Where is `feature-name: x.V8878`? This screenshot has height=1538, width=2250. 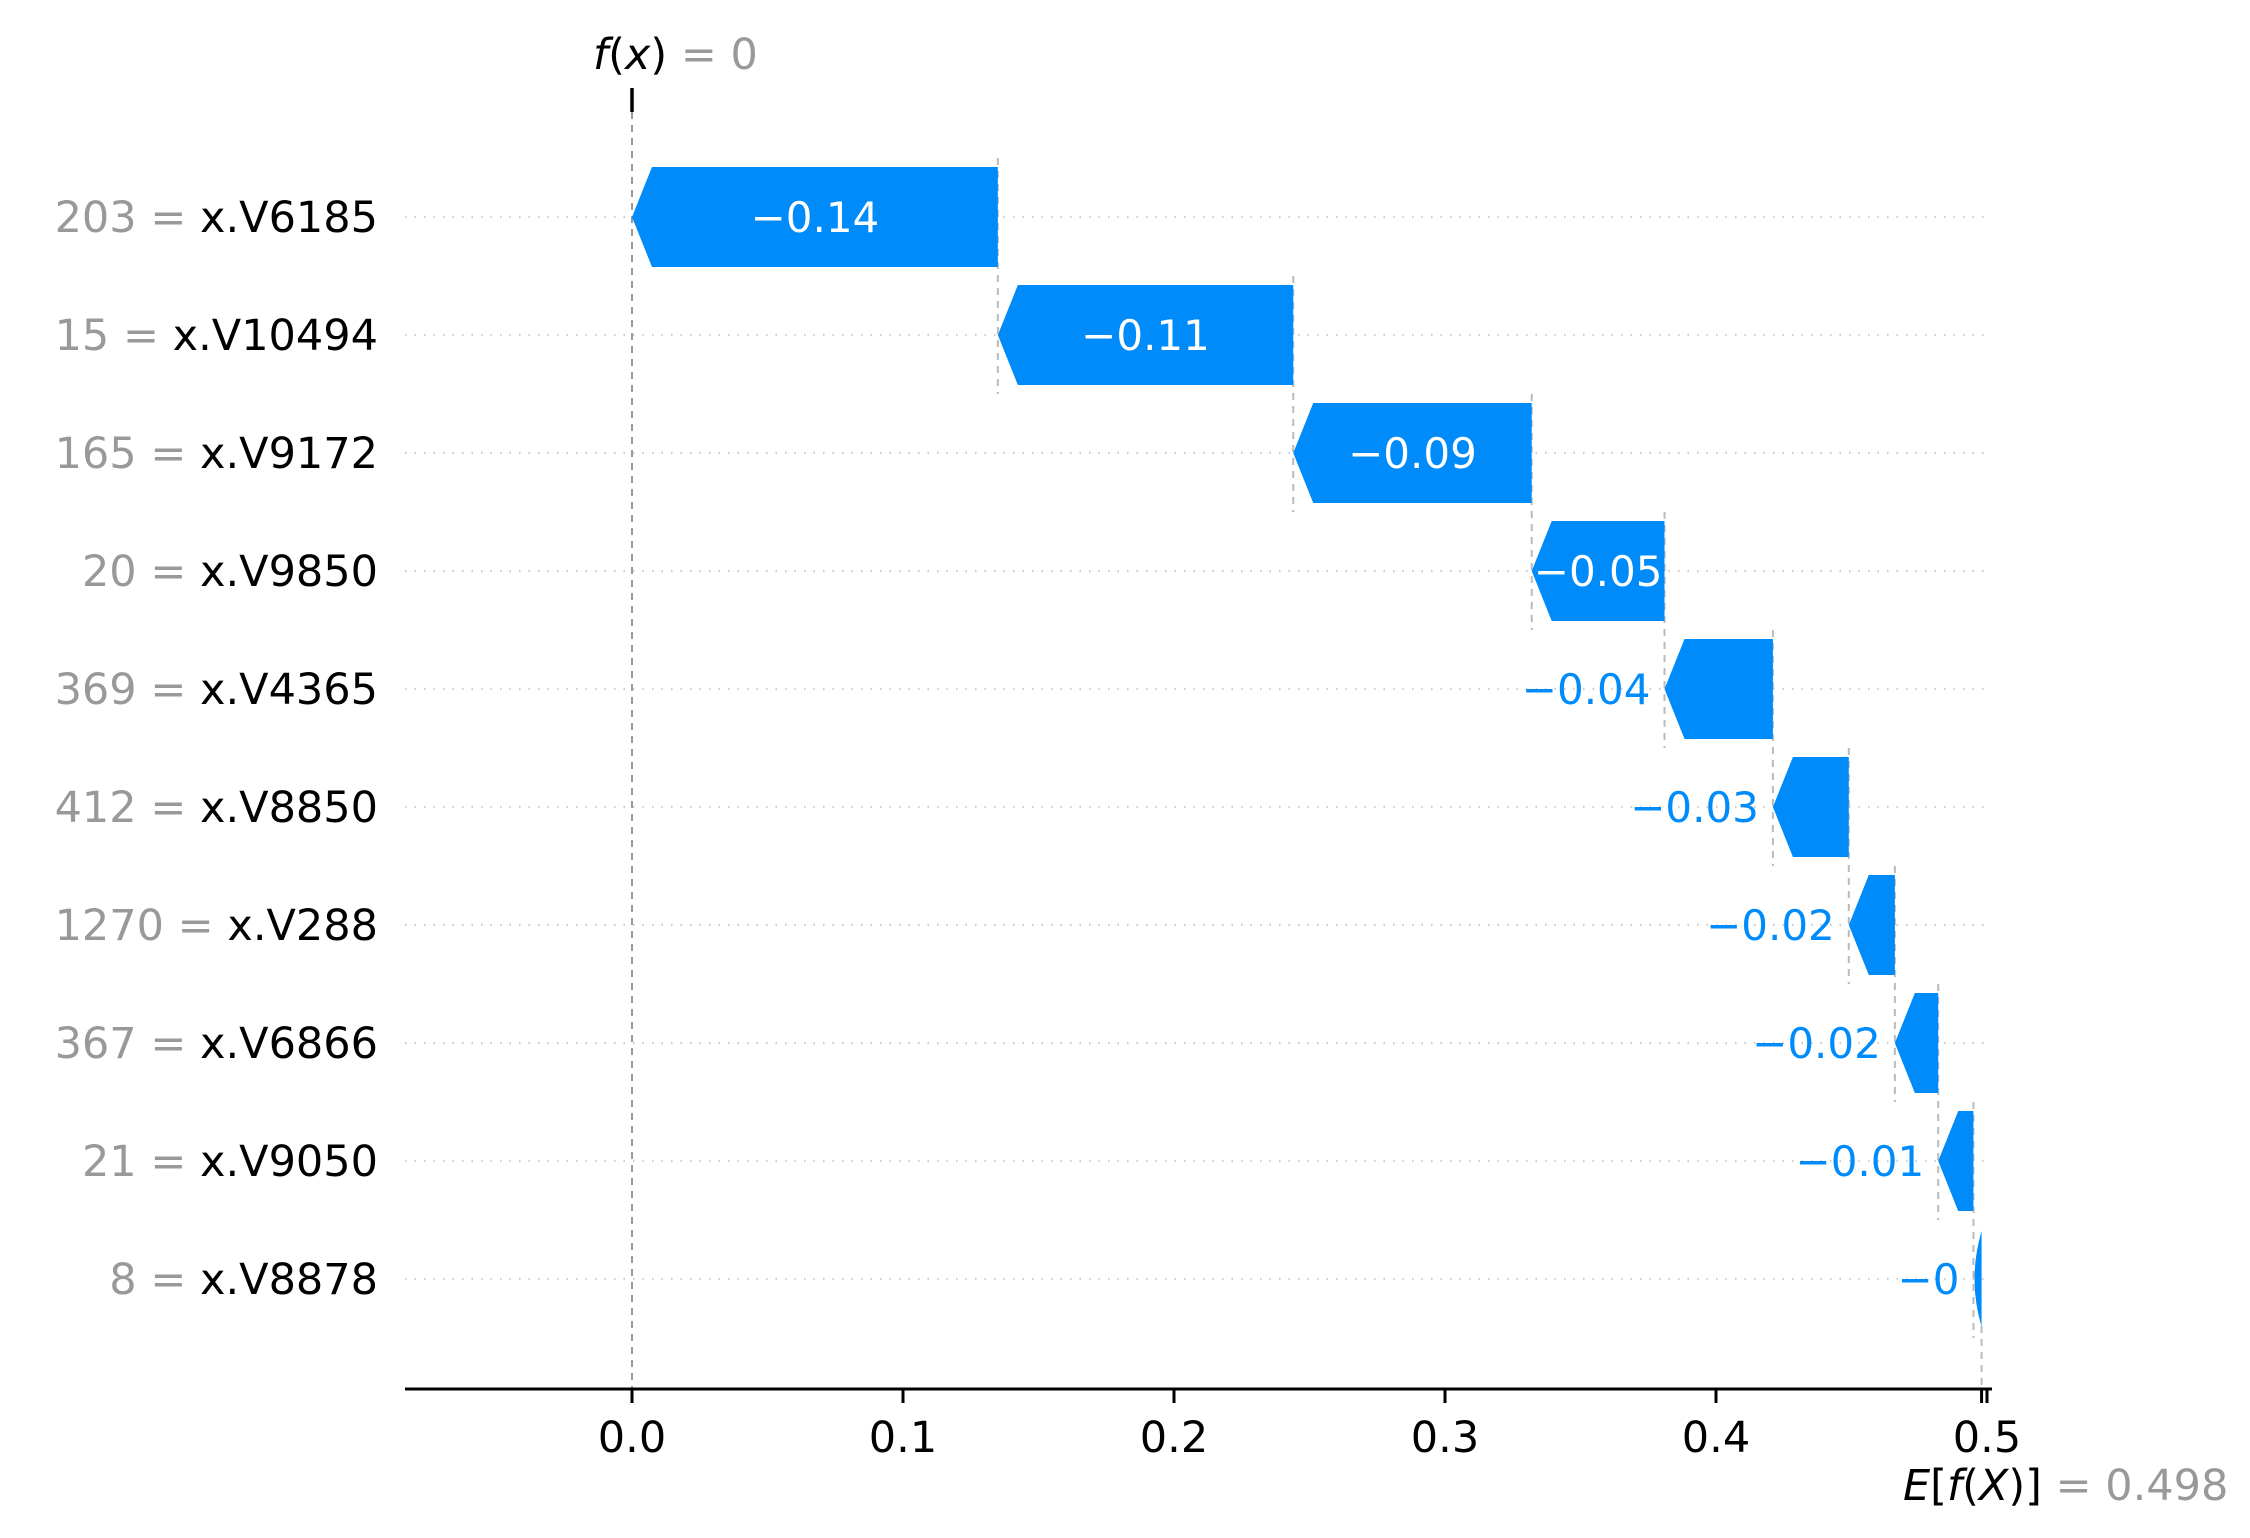 feature-name: x.V8878 is located at coordinates (289, 1280).